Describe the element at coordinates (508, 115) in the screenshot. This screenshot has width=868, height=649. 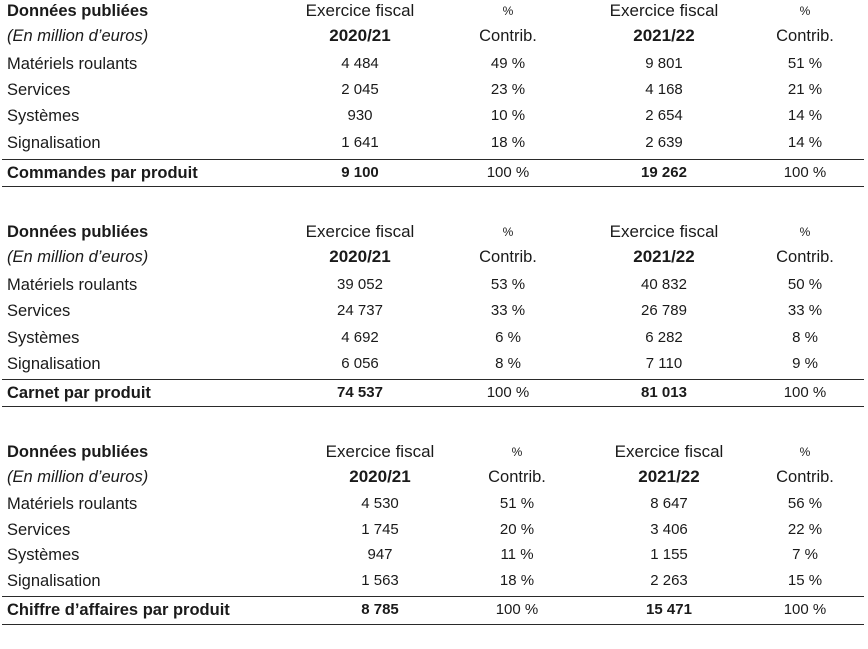
I see `row-percent-1: 10 %` at that location.